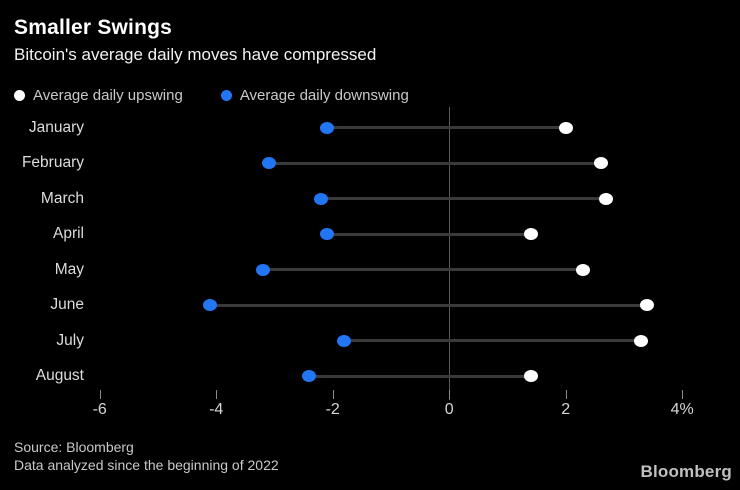  I want to click on legend-item-downswing: Average daily downswing, so click(314, 95).